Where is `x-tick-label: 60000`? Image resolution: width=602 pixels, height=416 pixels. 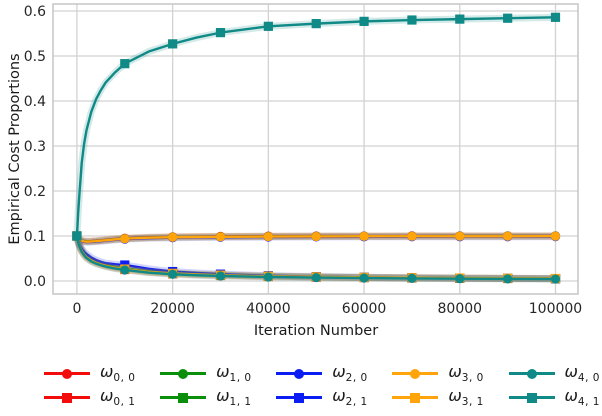 x-tick-label: 60000 is located at coordinates (364, 309).